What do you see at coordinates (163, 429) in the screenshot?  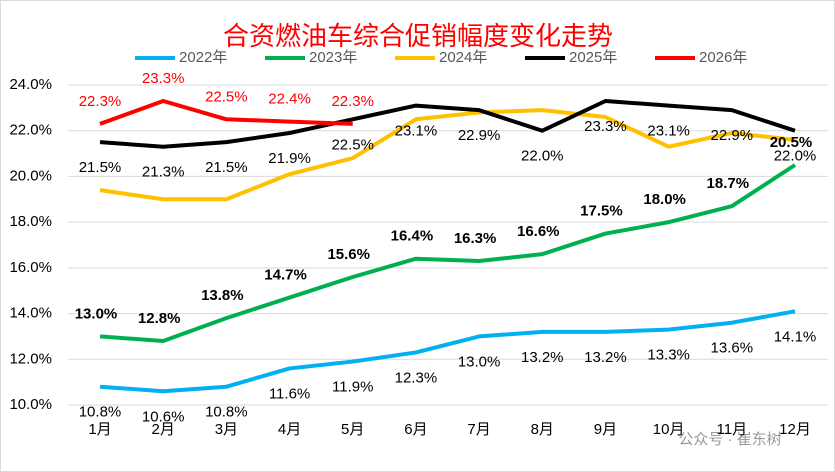 I see `x-tick-label: 2月` at bounding box center [163, 429].